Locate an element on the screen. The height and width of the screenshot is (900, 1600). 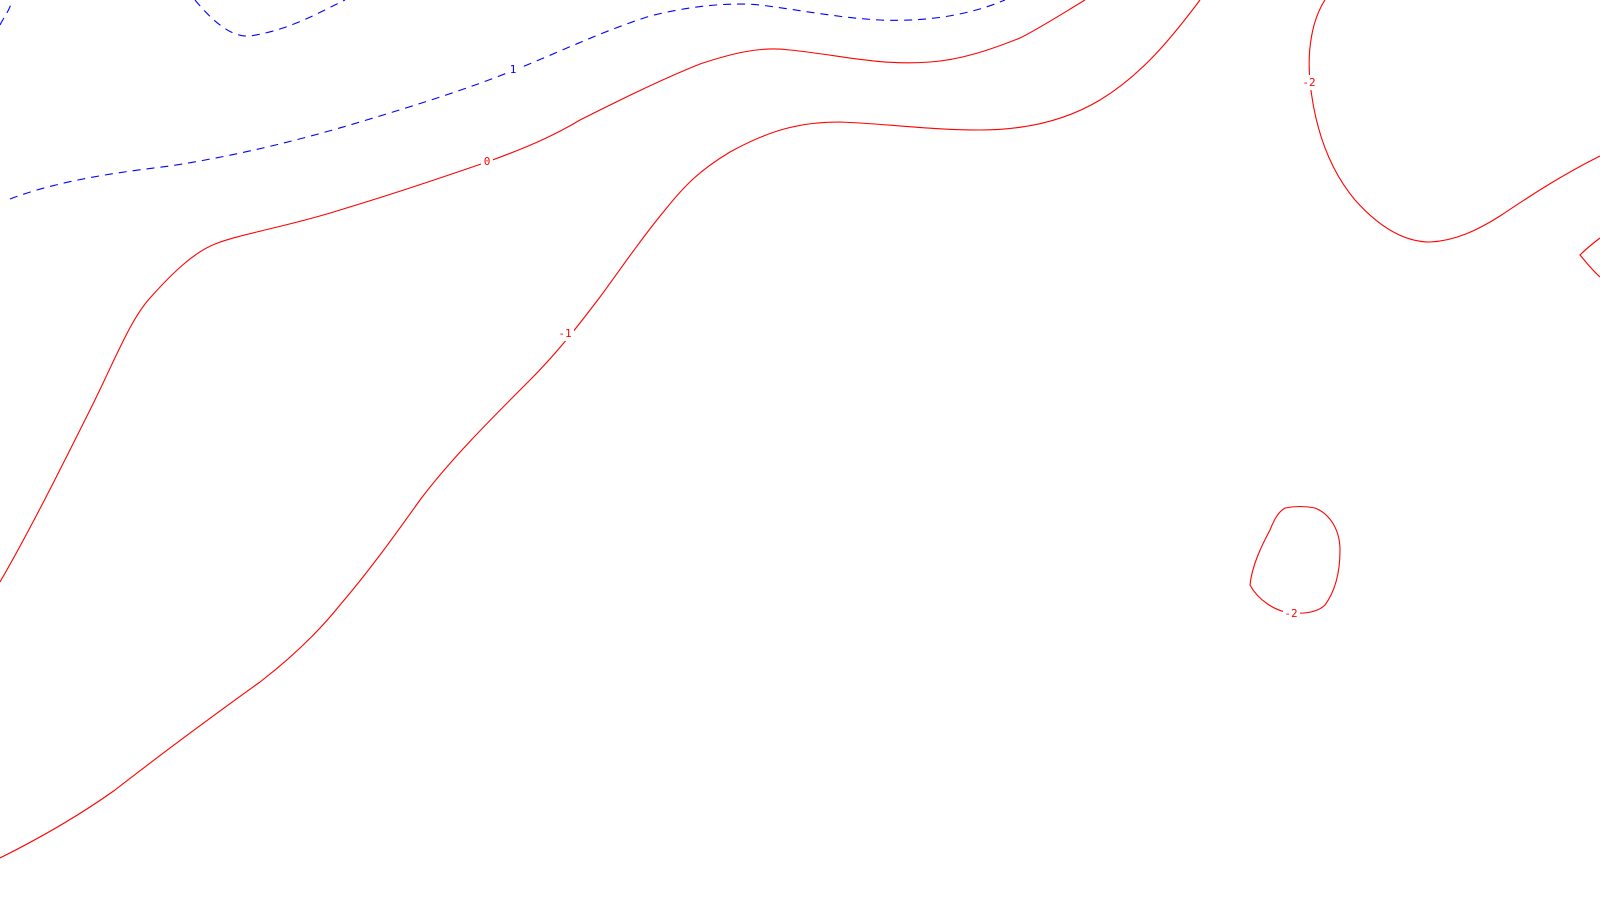
contour-label-red-minus-two-loop: -2 is located at coordinates (1290, 613).